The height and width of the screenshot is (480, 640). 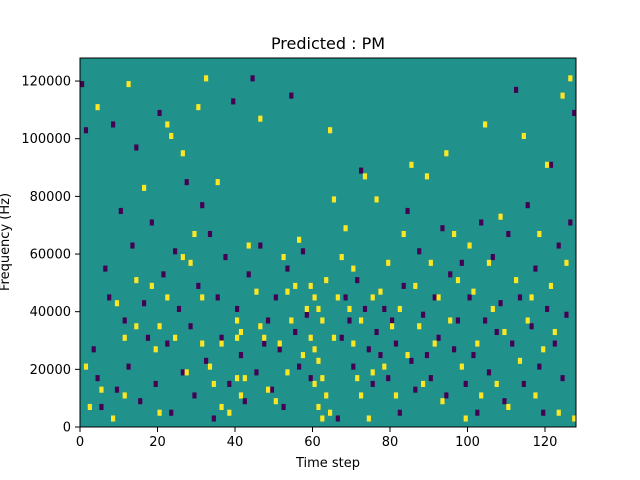 I want to click on x-tick-label: 100, so click(x=467, y=442).